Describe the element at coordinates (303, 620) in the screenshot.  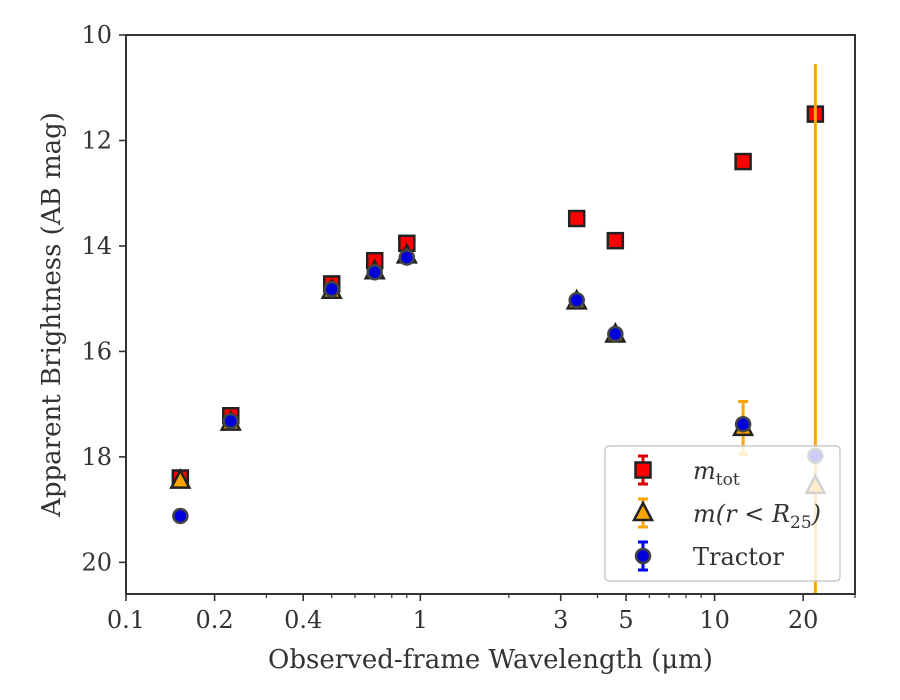
I see `x-tick-label: 0.4` at that location.